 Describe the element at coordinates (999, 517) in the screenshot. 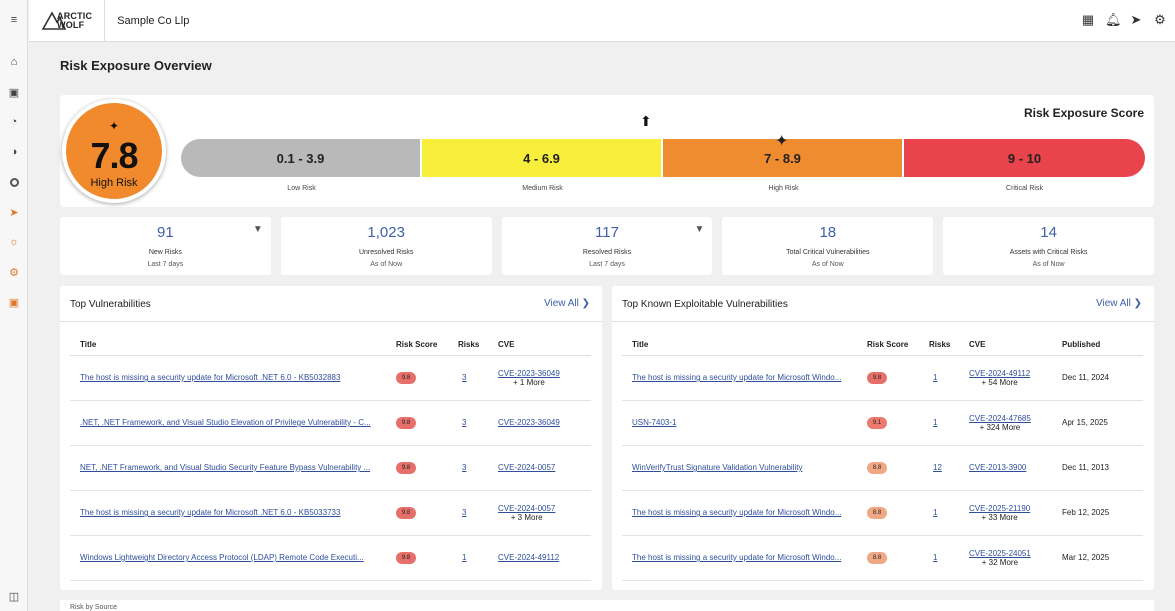

I see `cve-more-count: + 33 More` at that location.